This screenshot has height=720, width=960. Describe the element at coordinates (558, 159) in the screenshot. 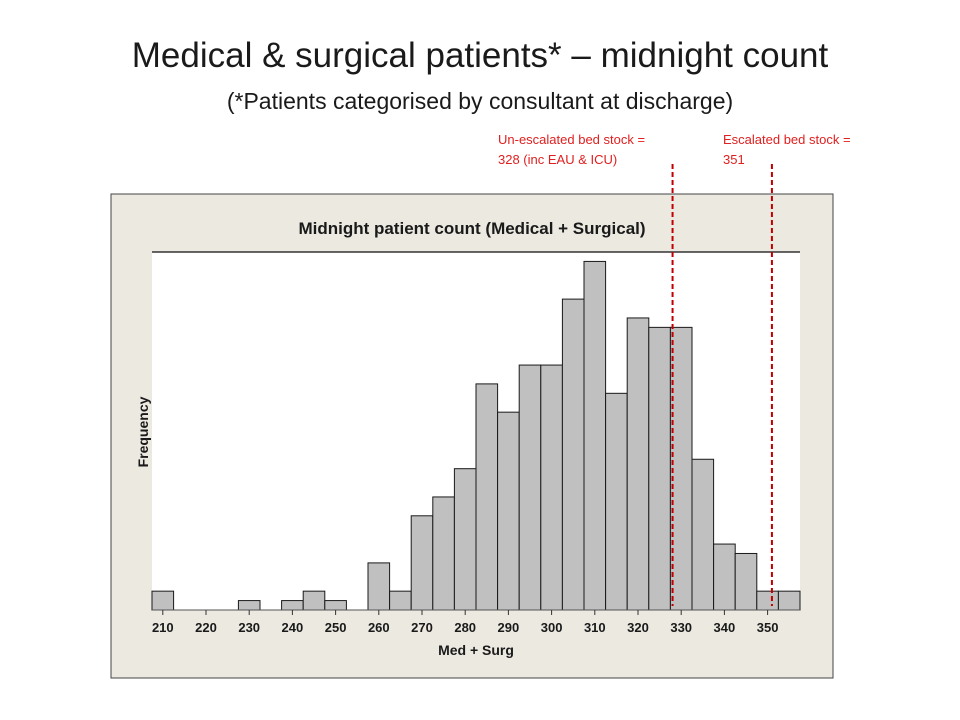

I see `unescalated-annotation-line2: 328 (inc EAU & ICU)` at that location.